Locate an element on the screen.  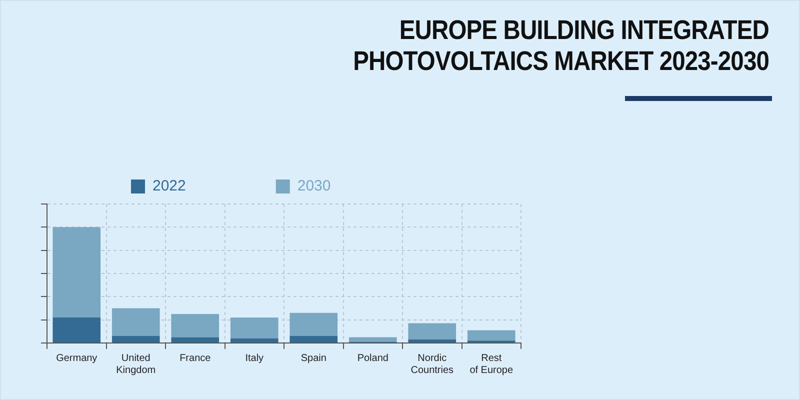
x-tick-label: France is located at coordinates (196, 358).